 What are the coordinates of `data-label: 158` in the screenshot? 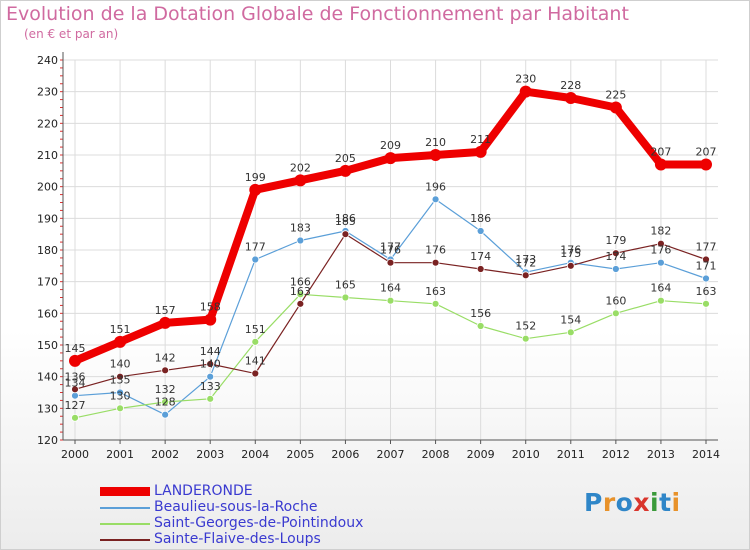 It's located at (210, 307).